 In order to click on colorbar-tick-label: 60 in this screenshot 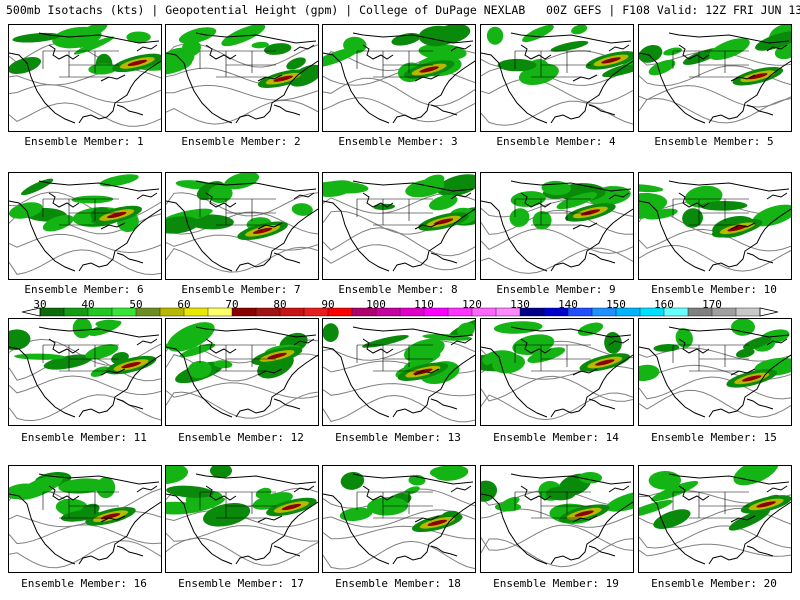, I will do `click(184, 304)`.